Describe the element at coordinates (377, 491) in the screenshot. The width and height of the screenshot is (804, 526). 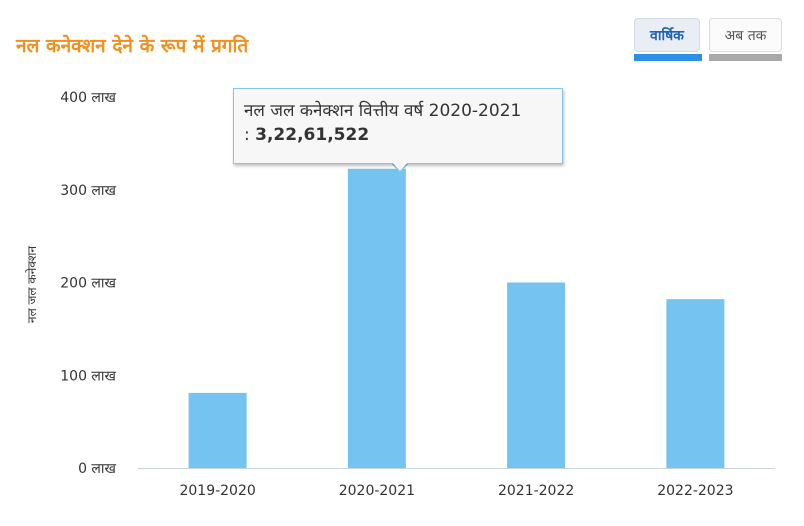
I see `x-tick-label: 2020-2021` at that location.